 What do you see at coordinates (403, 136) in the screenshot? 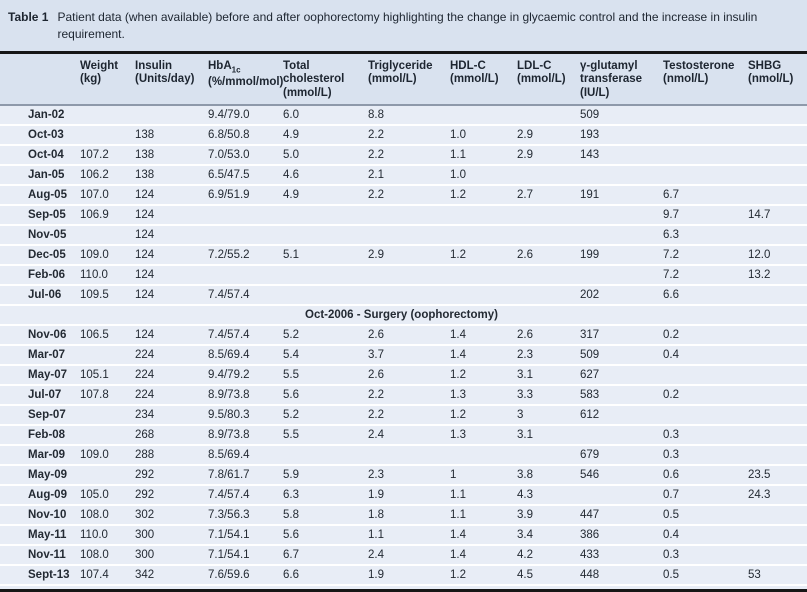
I see `table-row: Oct-03 138 6.8/50.8 4.9 2.2 1.0 2.9 193` at bounding box center [403, 136].